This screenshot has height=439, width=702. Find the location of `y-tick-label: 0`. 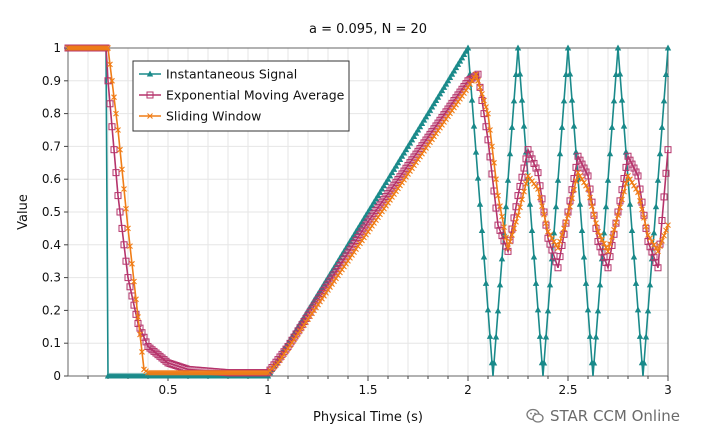

y-tick-label: 0 is located at coordinates (57, 376).